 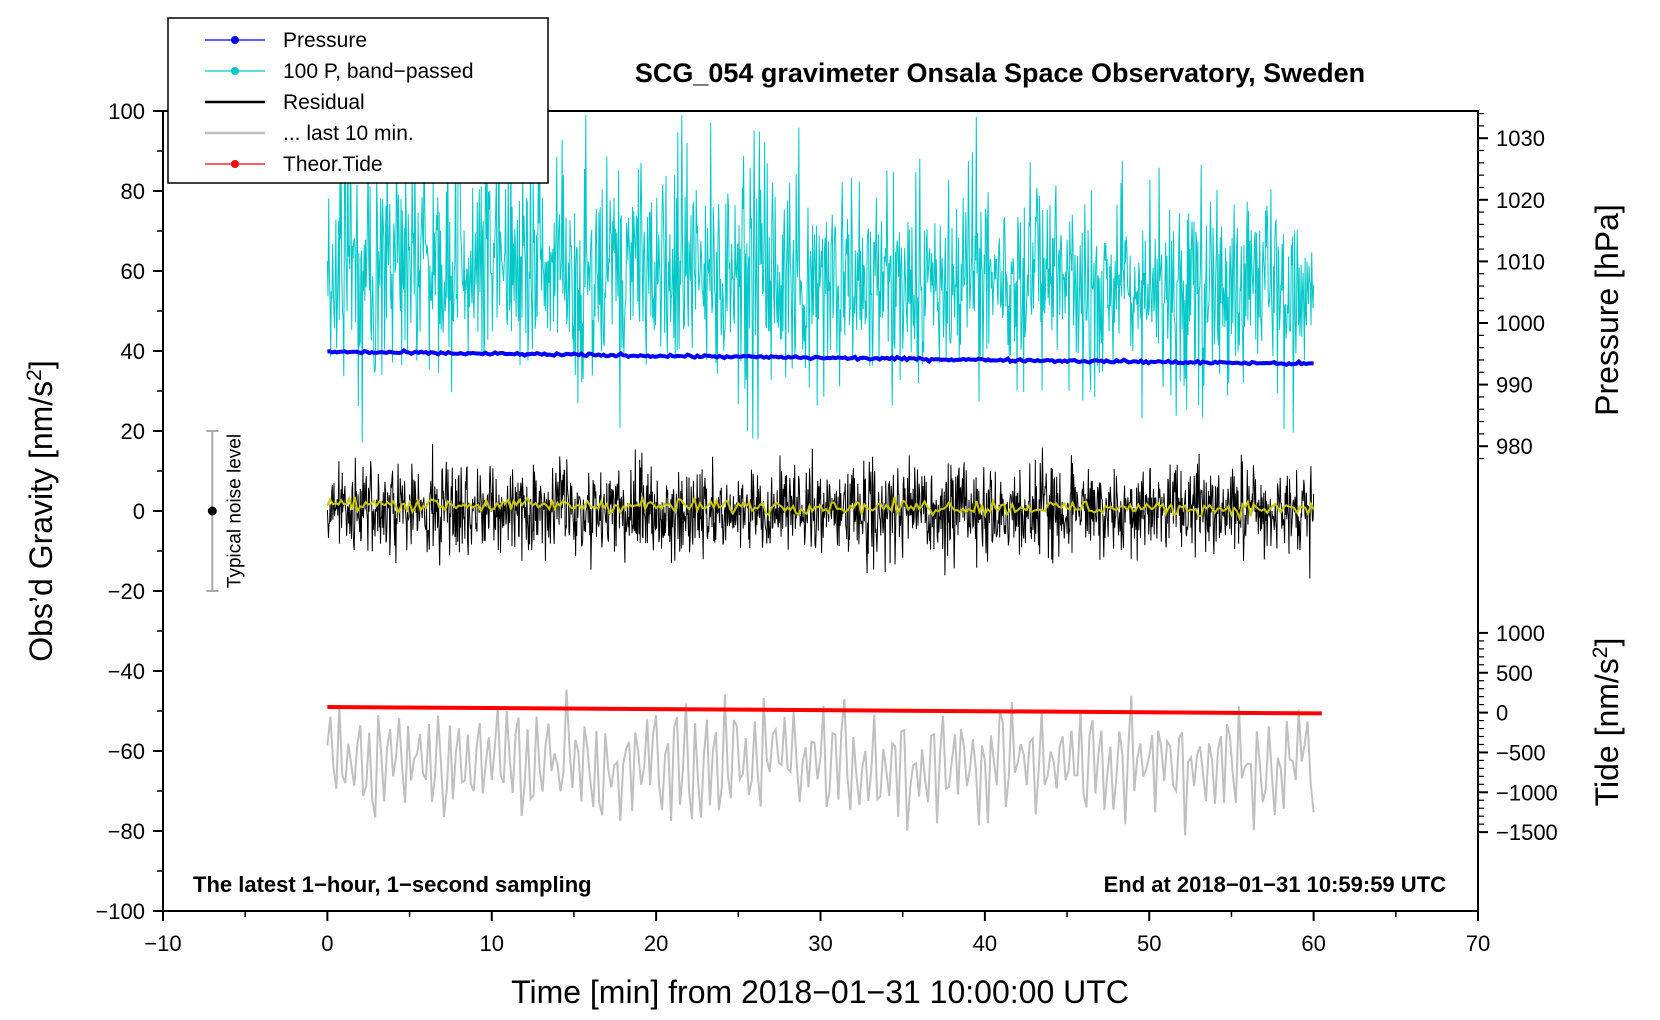 I want to click on pressure-tick-label: 990, so click(x=1514, y=385).